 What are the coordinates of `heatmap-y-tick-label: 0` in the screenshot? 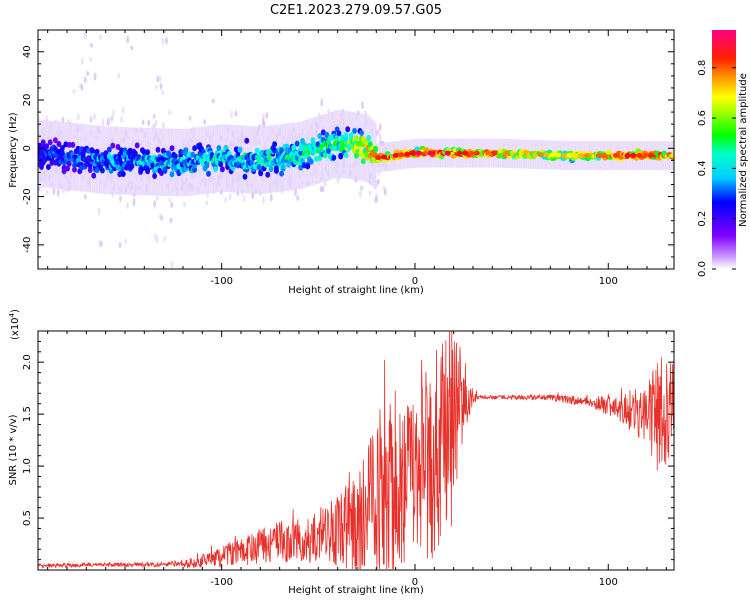 It's located at (27, 148).